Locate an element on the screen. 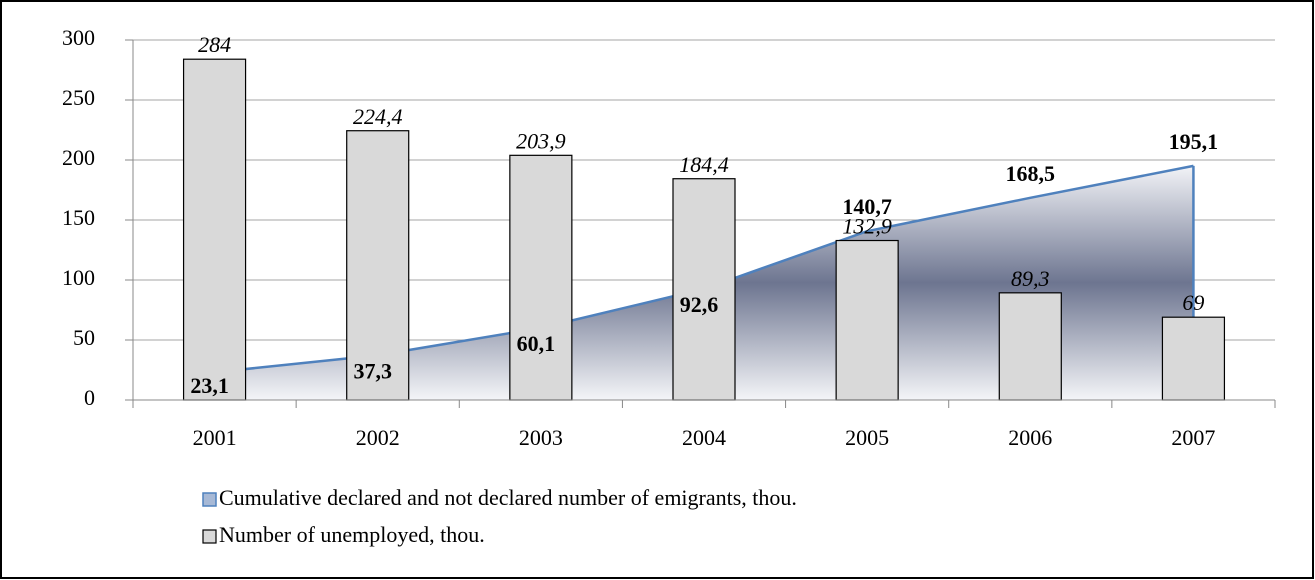 Image resolution: width=1315 pixels, height=580 pixels. x-tick-label: 2007 is located at coordinates (1193, 437).